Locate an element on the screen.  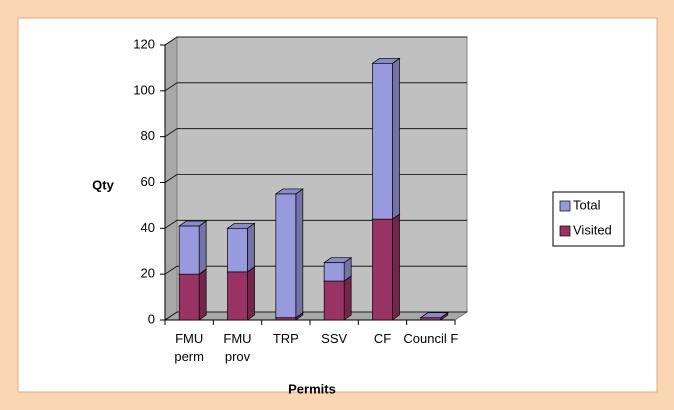
legend-label: Visited is located at coordinates (592, 229).